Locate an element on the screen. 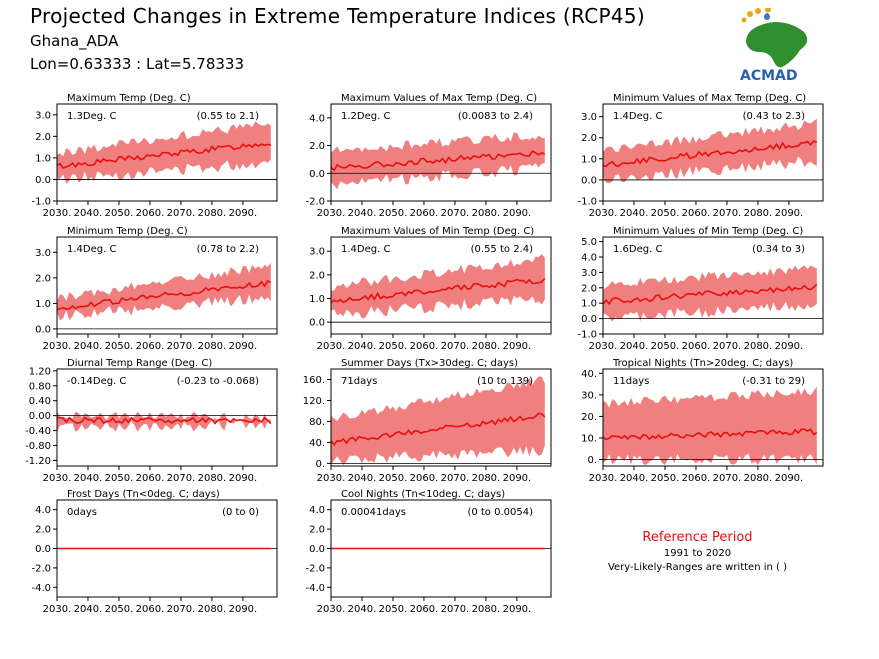 This screenshot has width=879, height=659. y-tick-label: 4.0 is located at coordinates (589, 258).